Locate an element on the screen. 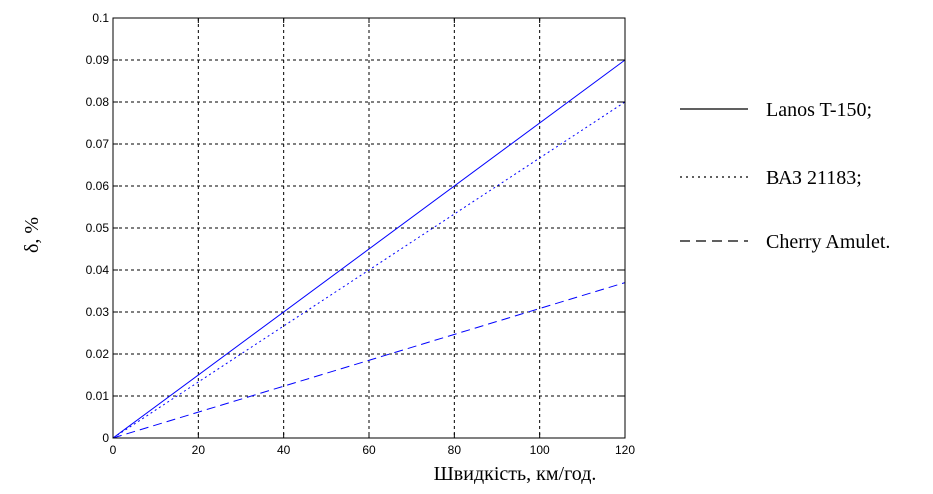 Image resolution: width=933 pixels, height=494 pixels. y-tick-label: 0.06 is located at coordinates (98, 186).